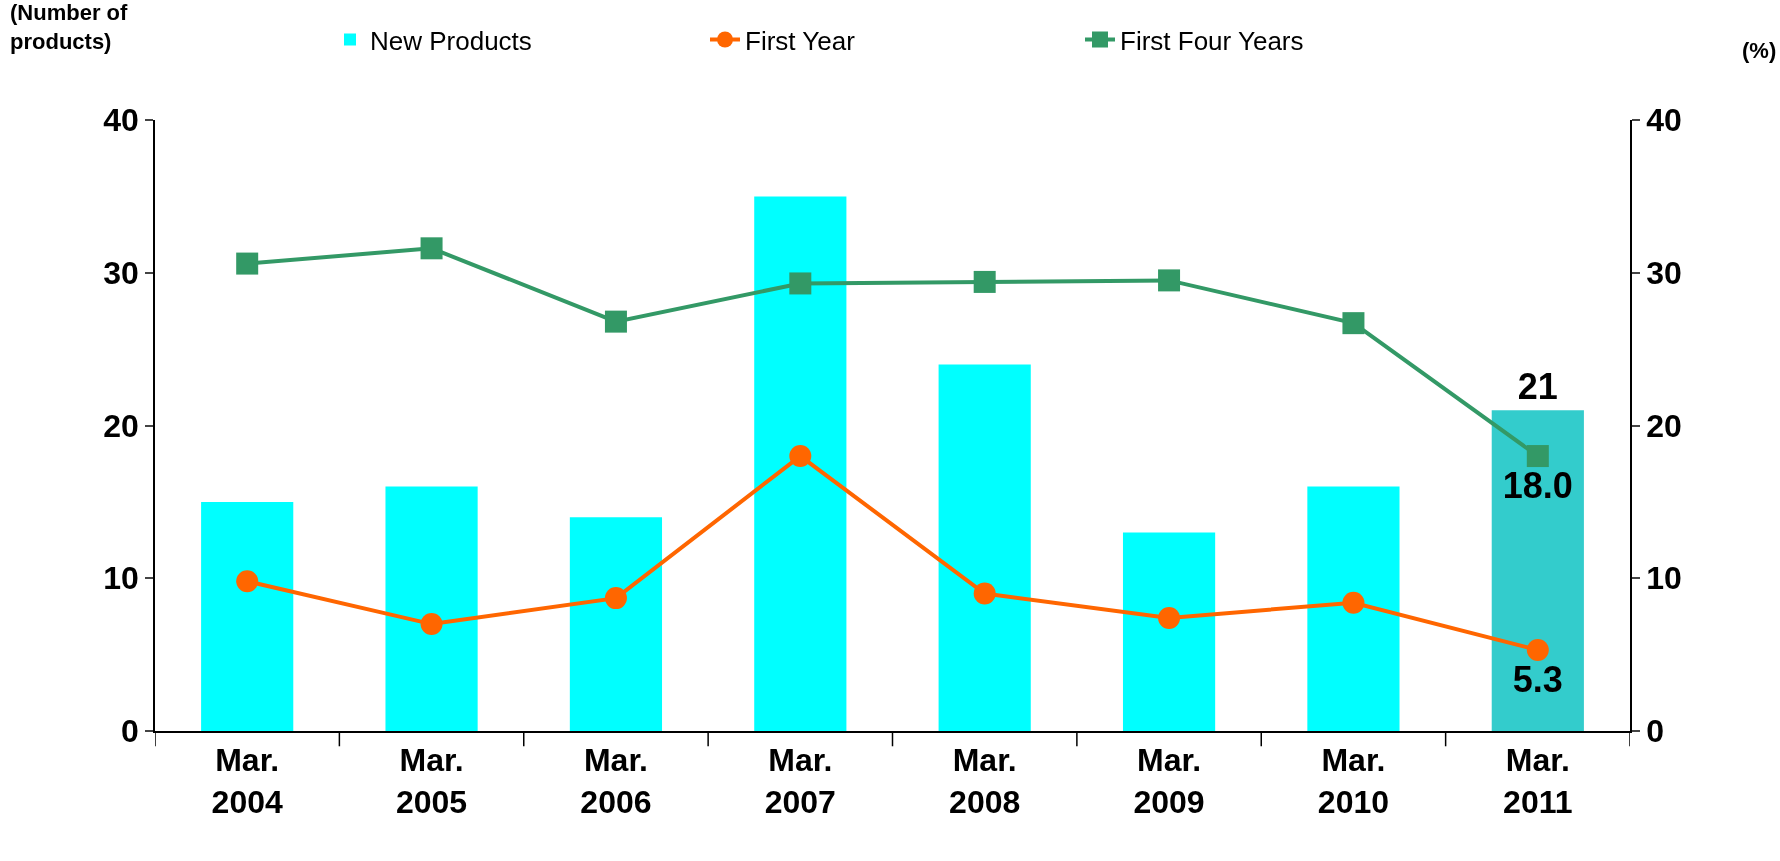  What do you see at coordinates (121, 578) in the screenshot?
I see `y-tick-label: 10` at bounding box center [121, 578].